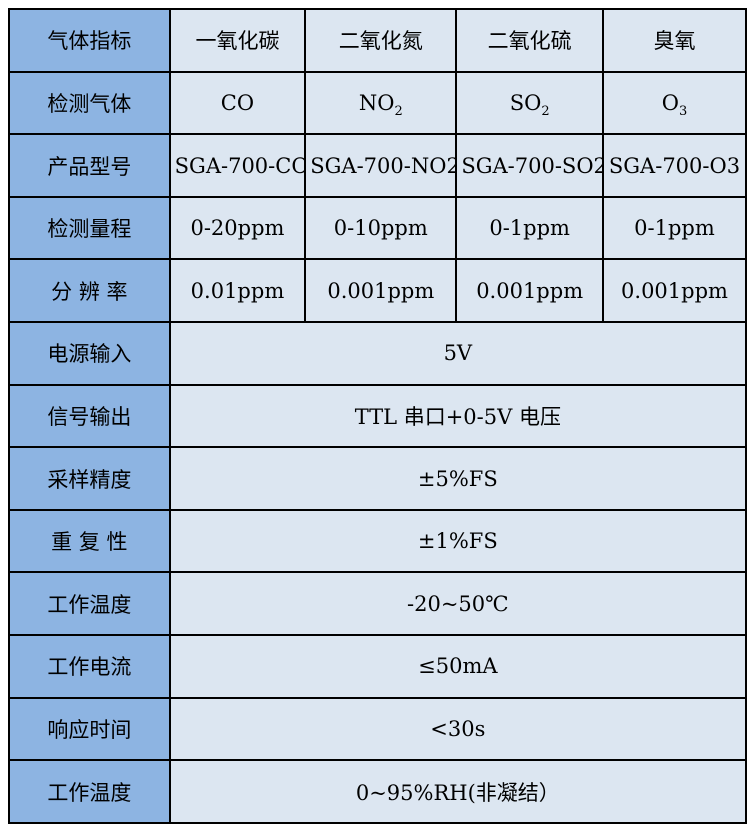 The width and height of the screenshot is (755, 832). What do you see at coordinates (529, 40) in the screenshot?
I see `spec-cell-gas-name: 二氧化硫` at bounding box center [529, 40].